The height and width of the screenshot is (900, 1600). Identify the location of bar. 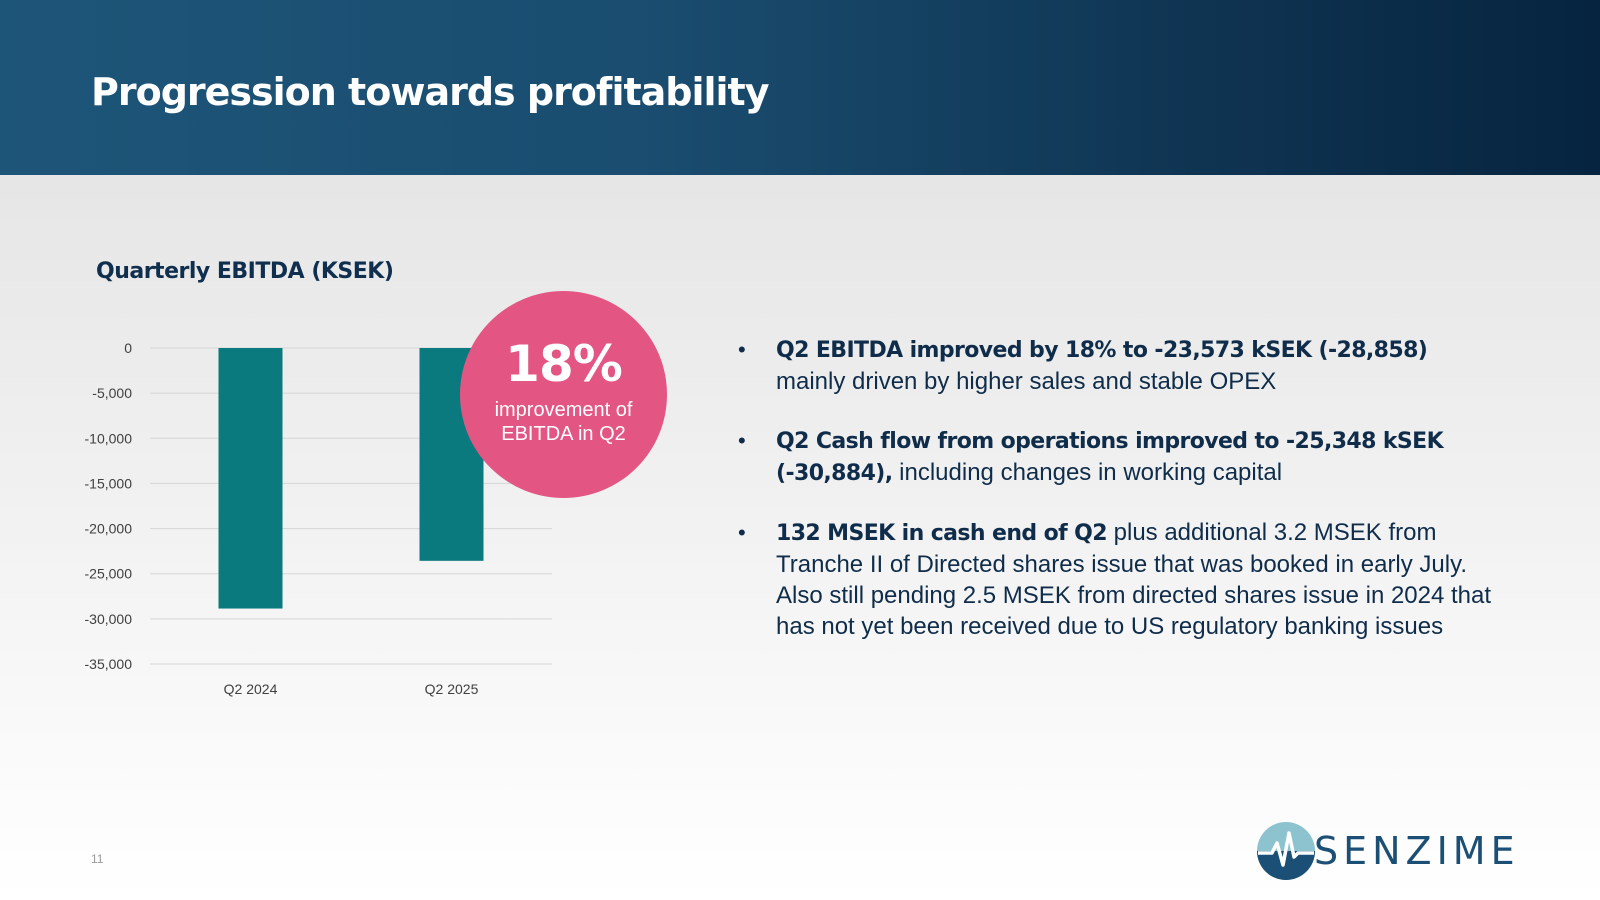
(250, 478).